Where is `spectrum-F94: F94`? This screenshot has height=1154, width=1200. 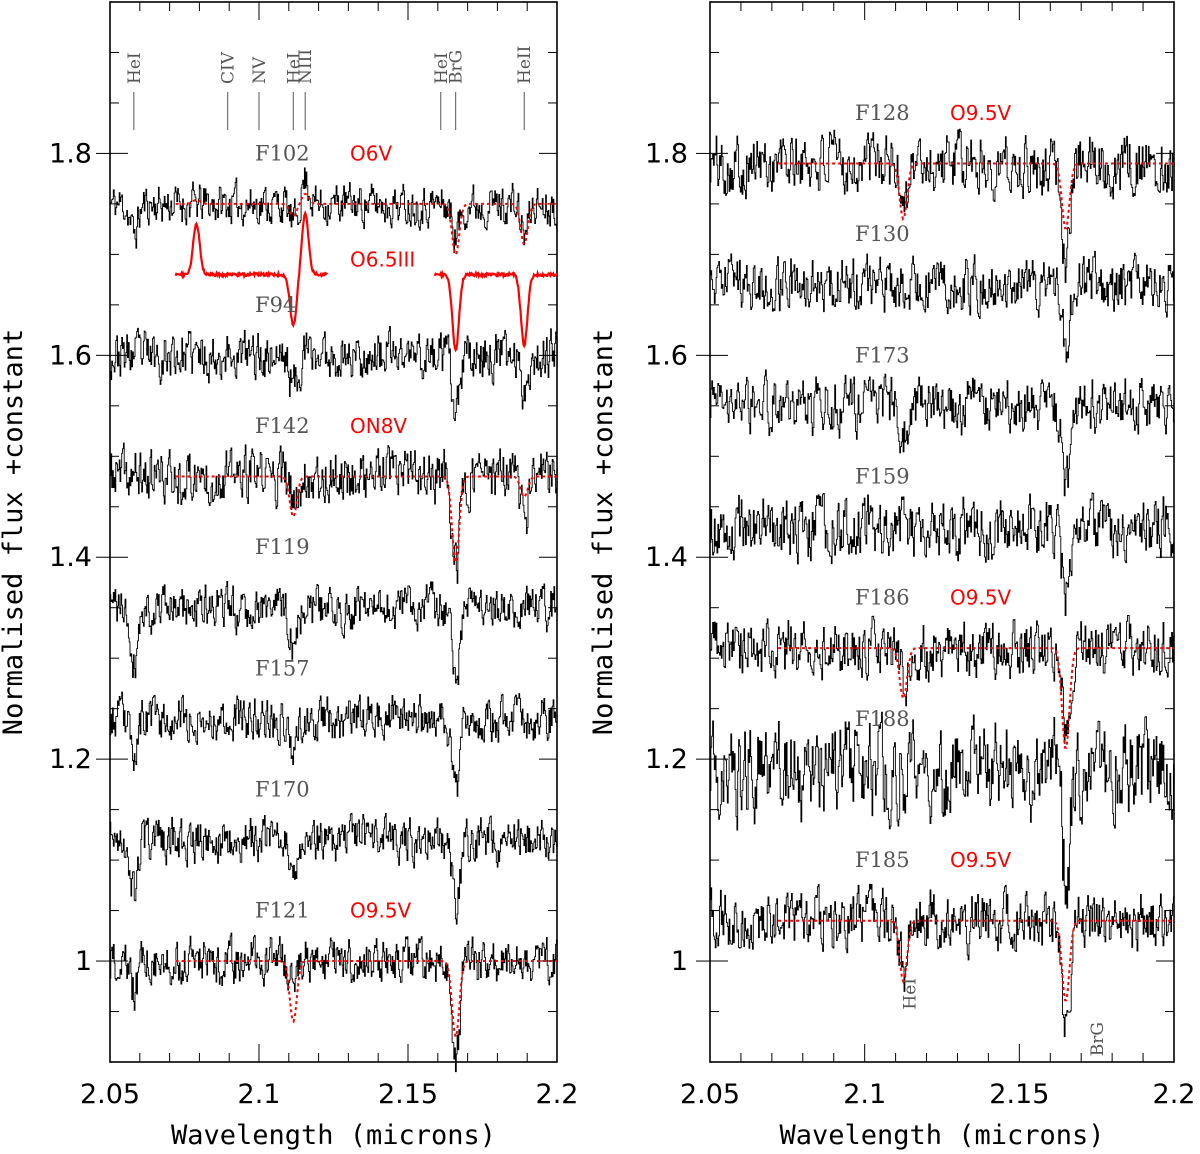 spectrum-F94: F94 is located at coordinates (334, 357).